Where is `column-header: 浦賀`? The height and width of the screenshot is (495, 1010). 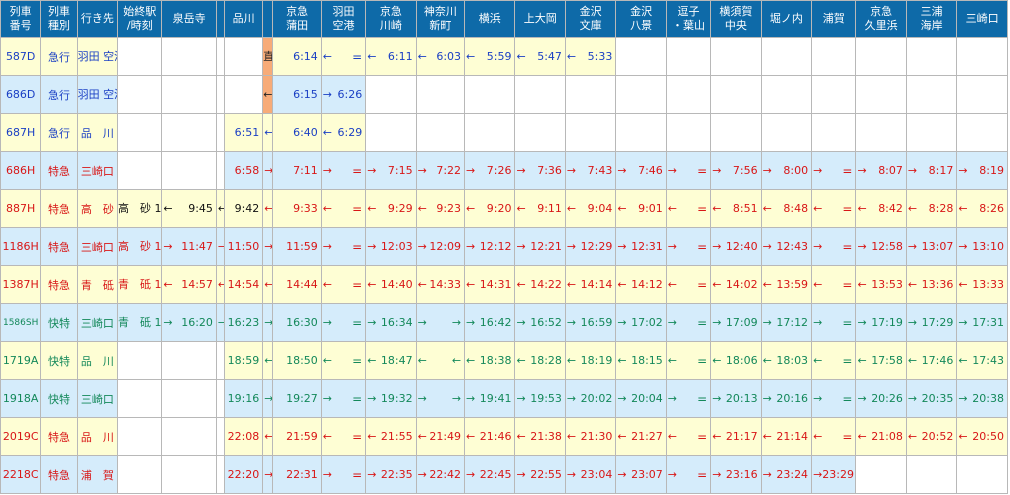
column-header: 浦賀 is located at coordinates (834, 19).